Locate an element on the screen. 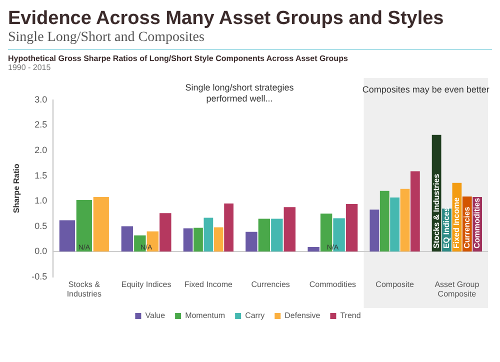 The height and width of the screenshot is (362, 500). legend-label: Defensive is located at coordinates (302, 315).